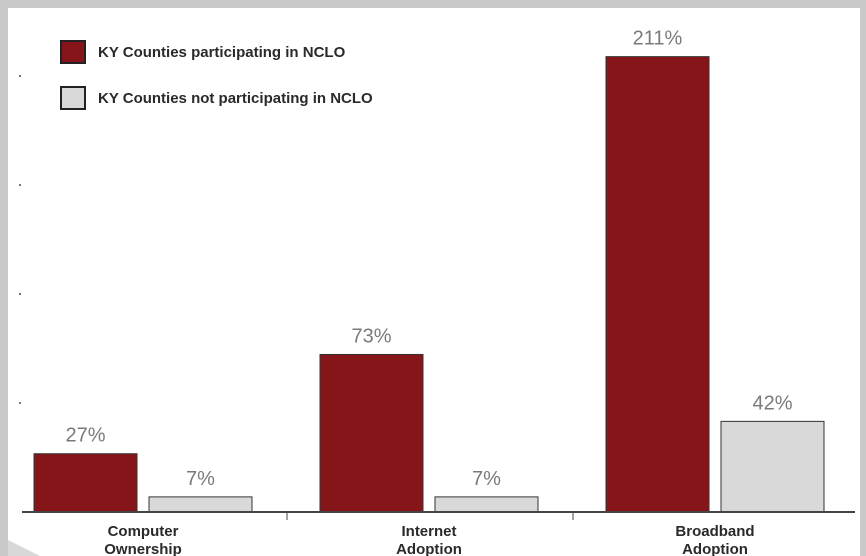 This screenshot has width=866, height=556. Describe the element at coordinates (222, 52) in the screenshot. I see `legend-label-participating: KY Counties participating in NCLO` at that location.